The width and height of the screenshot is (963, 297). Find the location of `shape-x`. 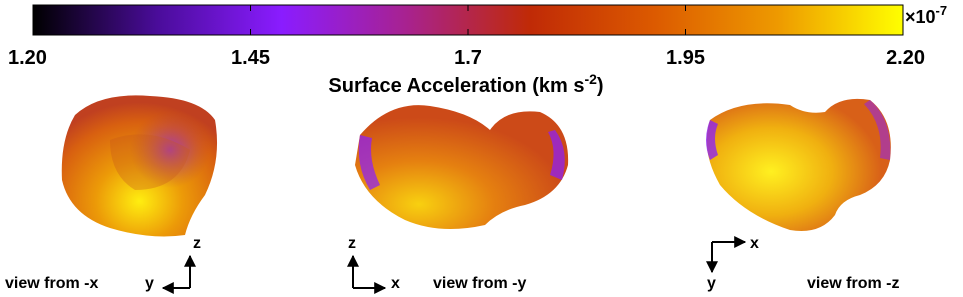

shape-x is located at coordinates (139, 166).